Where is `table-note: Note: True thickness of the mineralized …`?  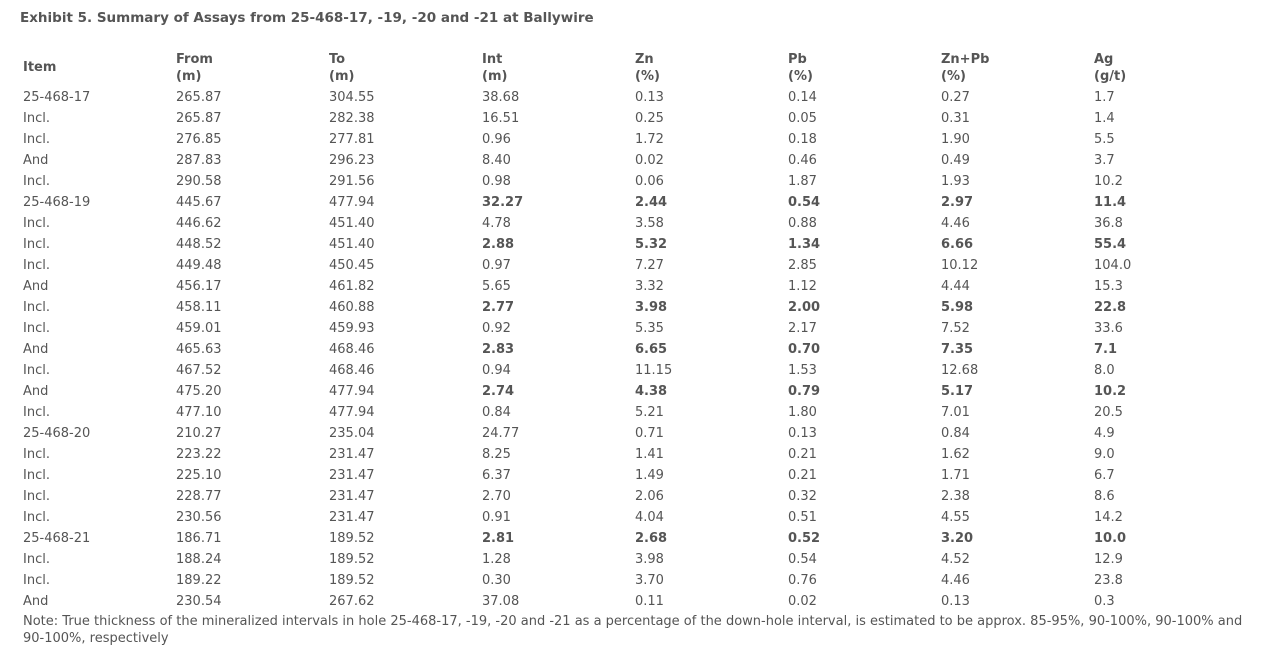
table-note: Note: True thickness of the mineralized … is located at coordinates (633, 630).